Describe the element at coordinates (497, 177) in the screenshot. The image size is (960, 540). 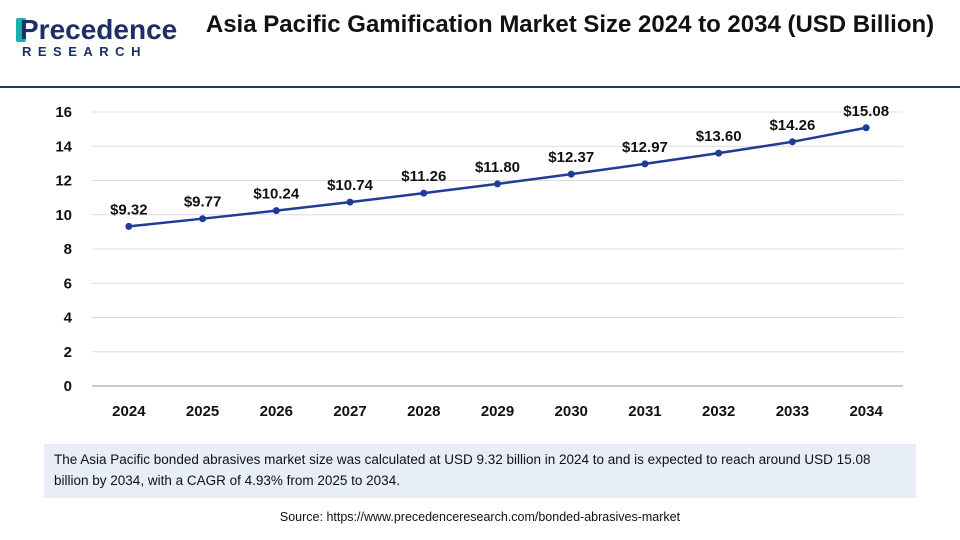
I see `series-line` at that location.